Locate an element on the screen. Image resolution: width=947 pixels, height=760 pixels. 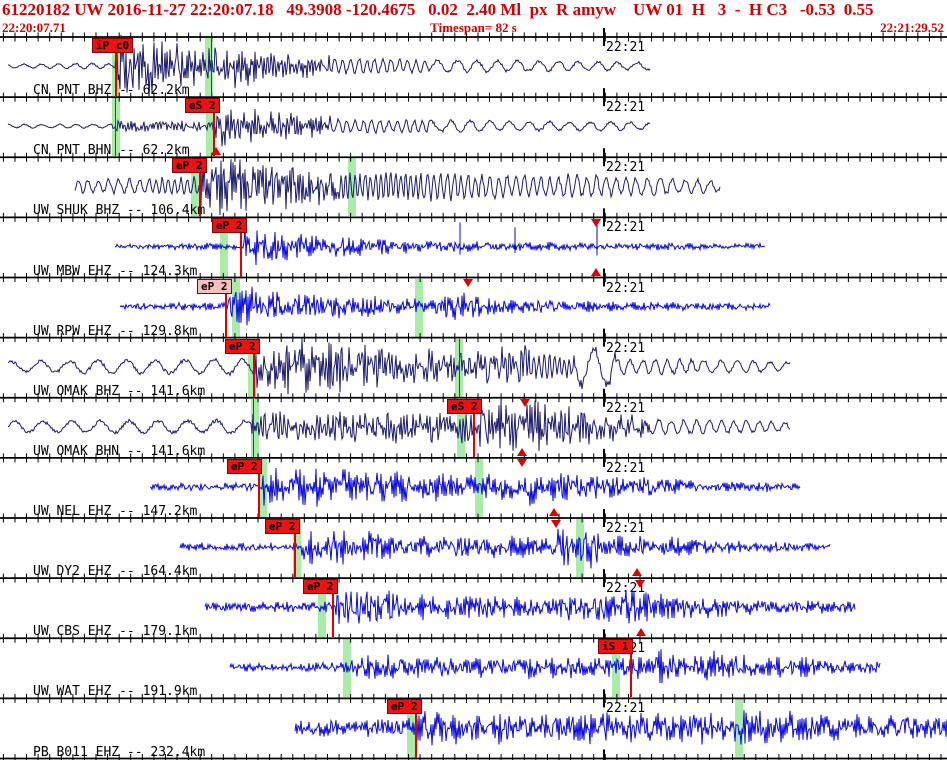
station-channel-label: UW OMAK BHZ -- 141.6km is located at coordinates (119, 391).